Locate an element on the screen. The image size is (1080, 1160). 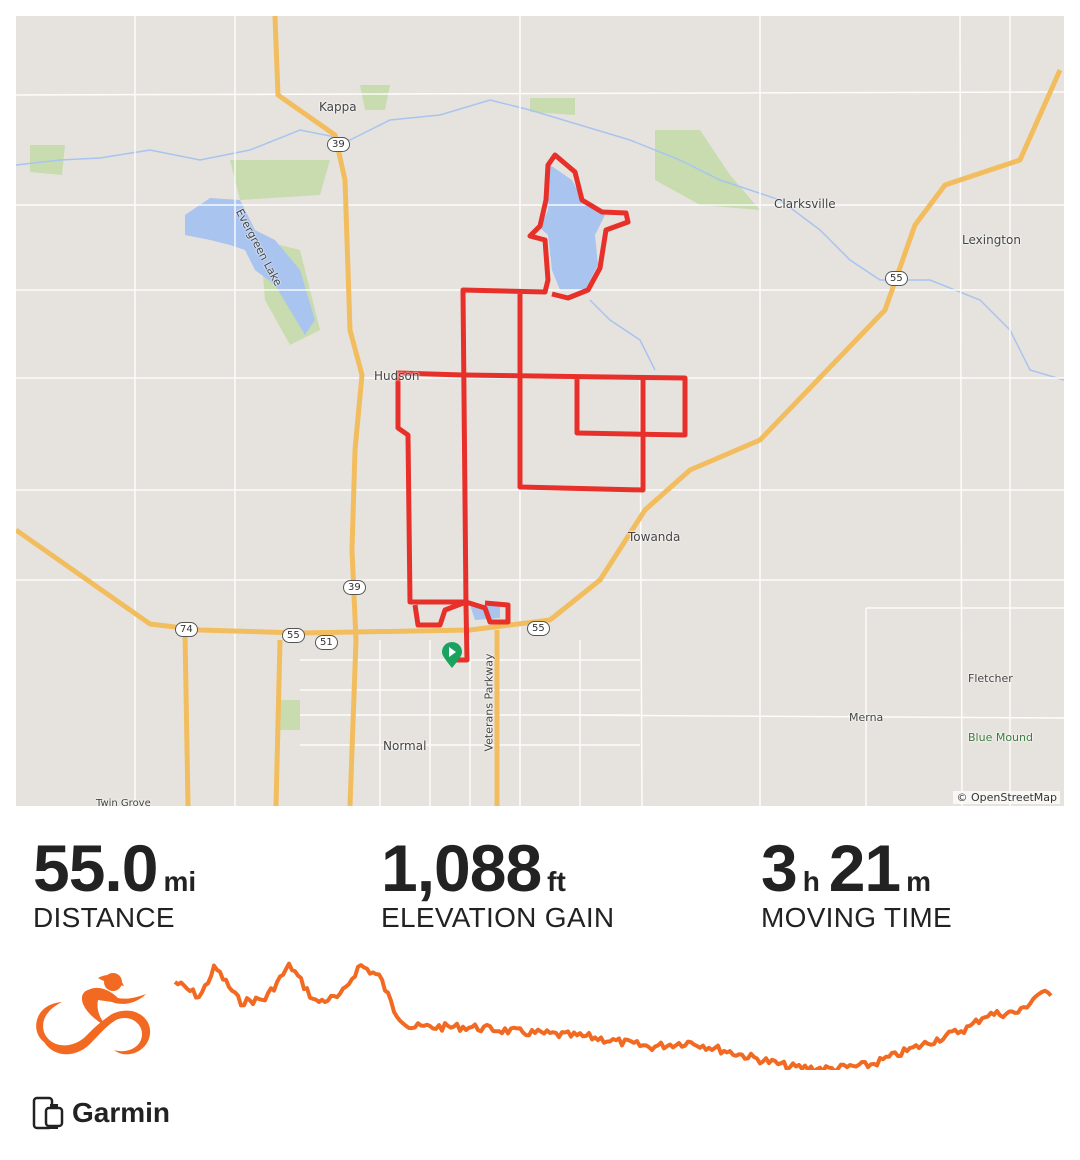
map-label-normal: Normal is located at coordinates (405, 746).